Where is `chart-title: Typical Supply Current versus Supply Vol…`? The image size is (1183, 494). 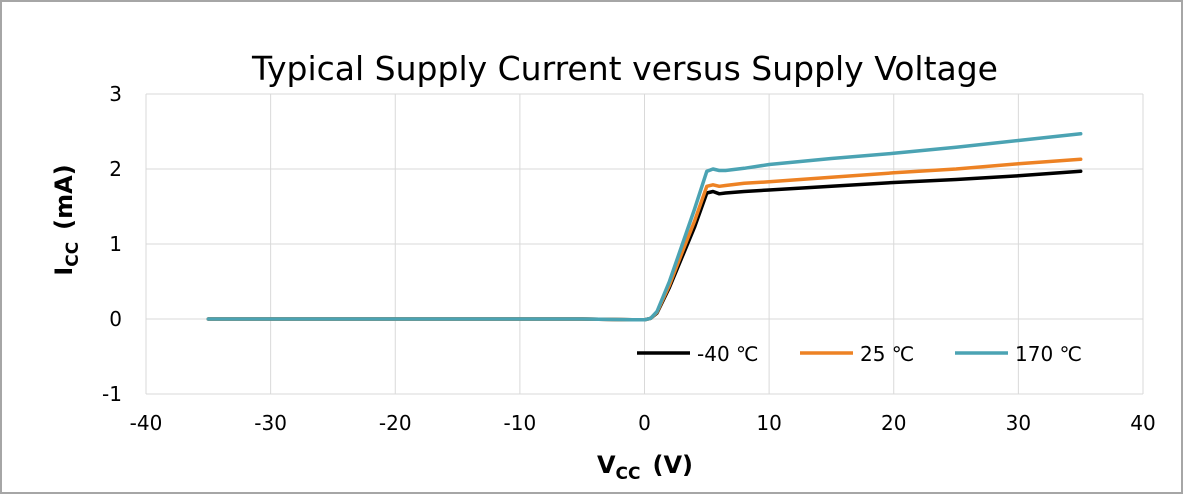 chart-title: Typical Supply Current versus Supply Vol… is located at coordinates (624, 68).